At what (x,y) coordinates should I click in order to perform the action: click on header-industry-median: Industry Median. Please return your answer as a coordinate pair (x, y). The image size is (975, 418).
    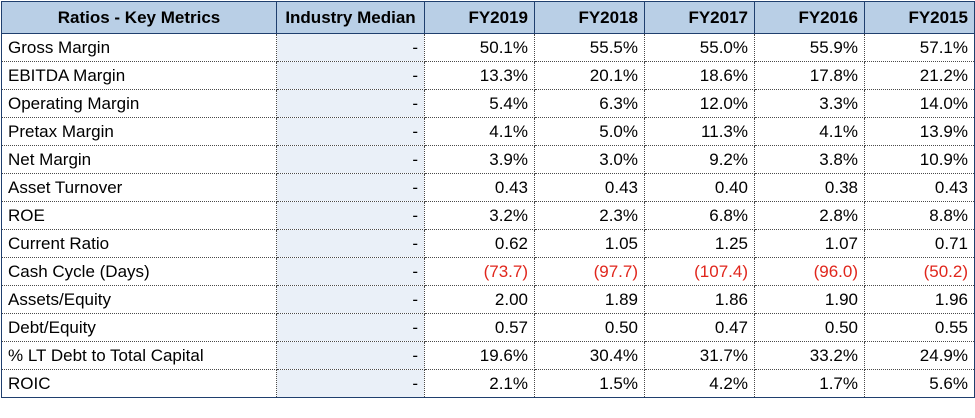
    Looking at the image, I should click on (350, 17).